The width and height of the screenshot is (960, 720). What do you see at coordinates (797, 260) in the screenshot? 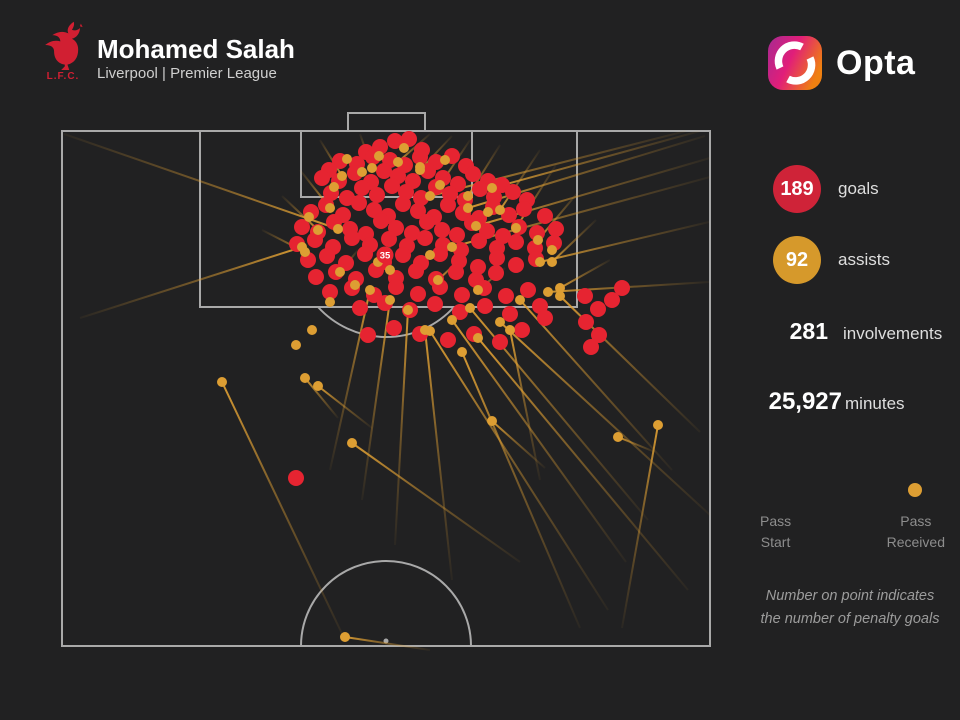
I see `assists-circle: 92` at bounding box center [797, 260].